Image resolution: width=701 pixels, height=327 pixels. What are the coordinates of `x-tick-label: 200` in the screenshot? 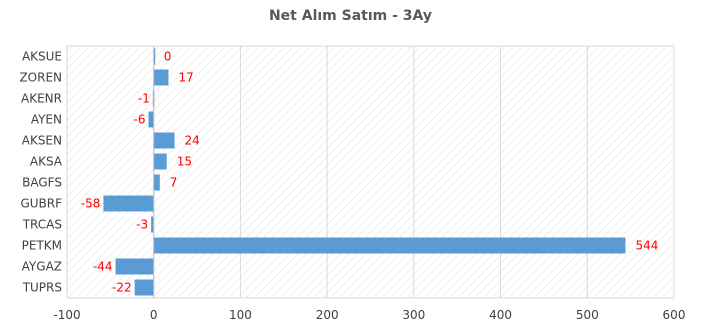 It's located at (327, 315).